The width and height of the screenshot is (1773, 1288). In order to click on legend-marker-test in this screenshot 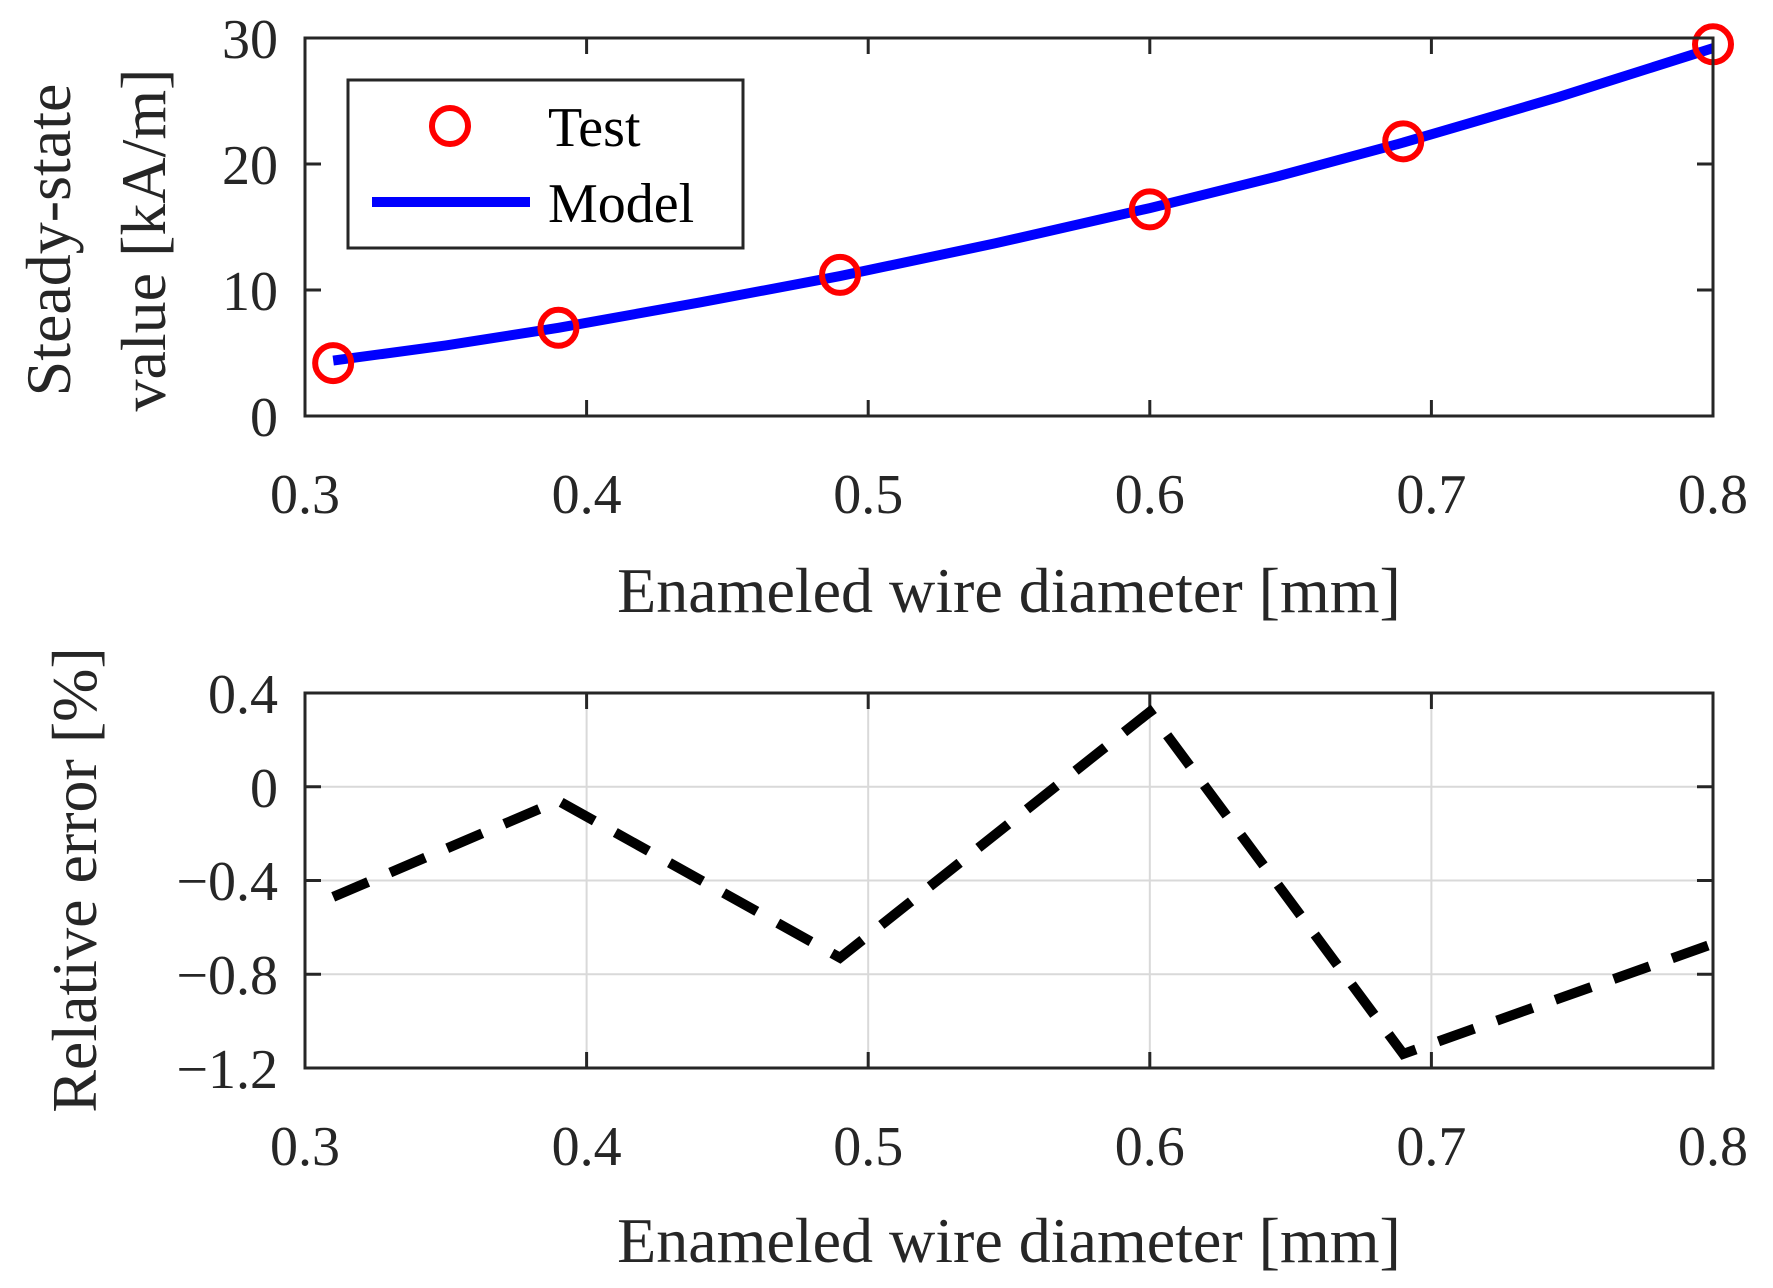, I will do `click(450, 126)`.